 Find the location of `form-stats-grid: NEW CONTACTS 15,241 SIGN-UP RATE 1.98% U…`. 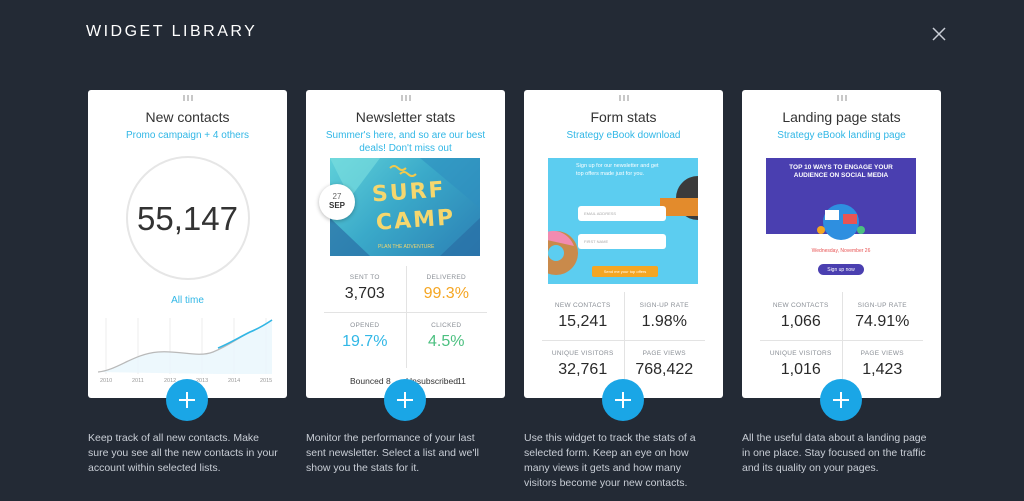

form-stats-grid: NEW CONTACTS 15,241 SIGN-UP RATE 1.98% U… is located at coordinates (623, 344).